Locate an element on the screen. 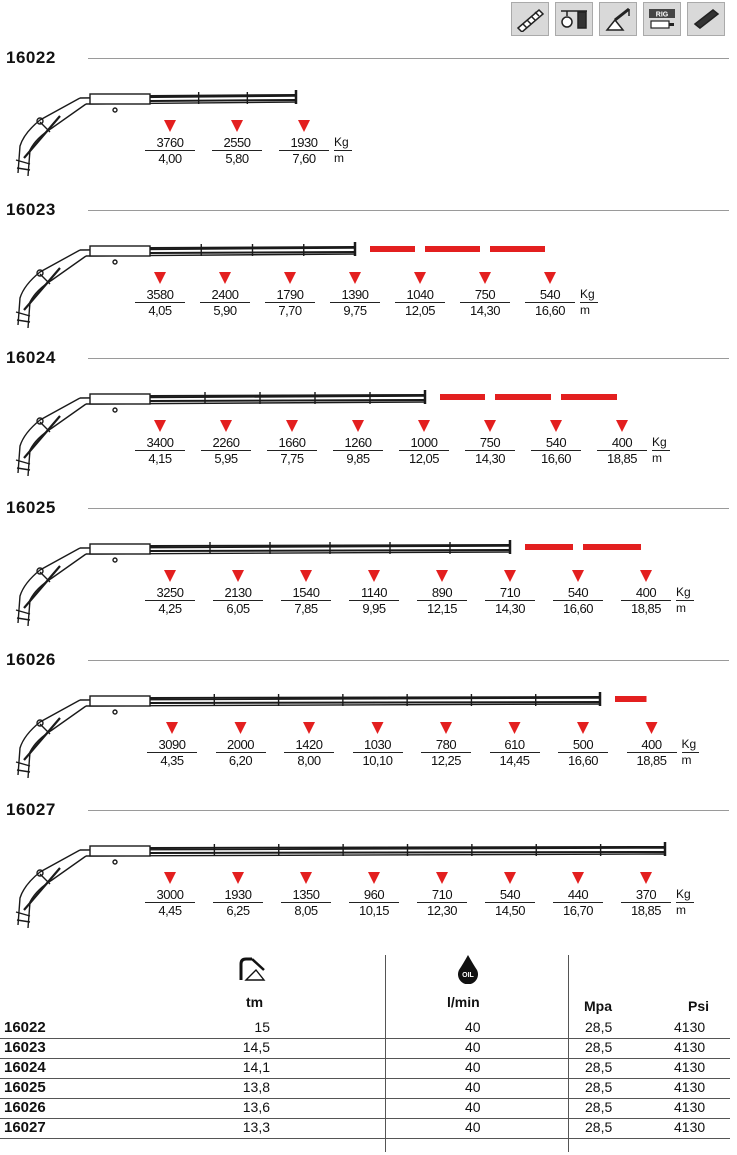 Image resolution: width=737 pixels, height=1155 pixels. load-kg: 750 is located at coordinates (485, 295).